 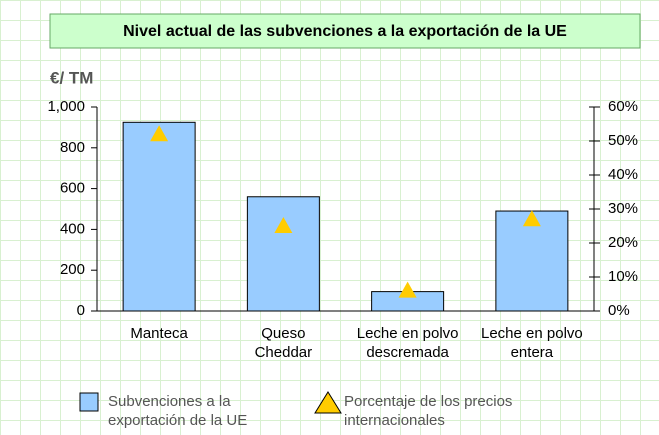 I want to click on x-tick-label: Queso Cheddar, so click(x=283, y=343).